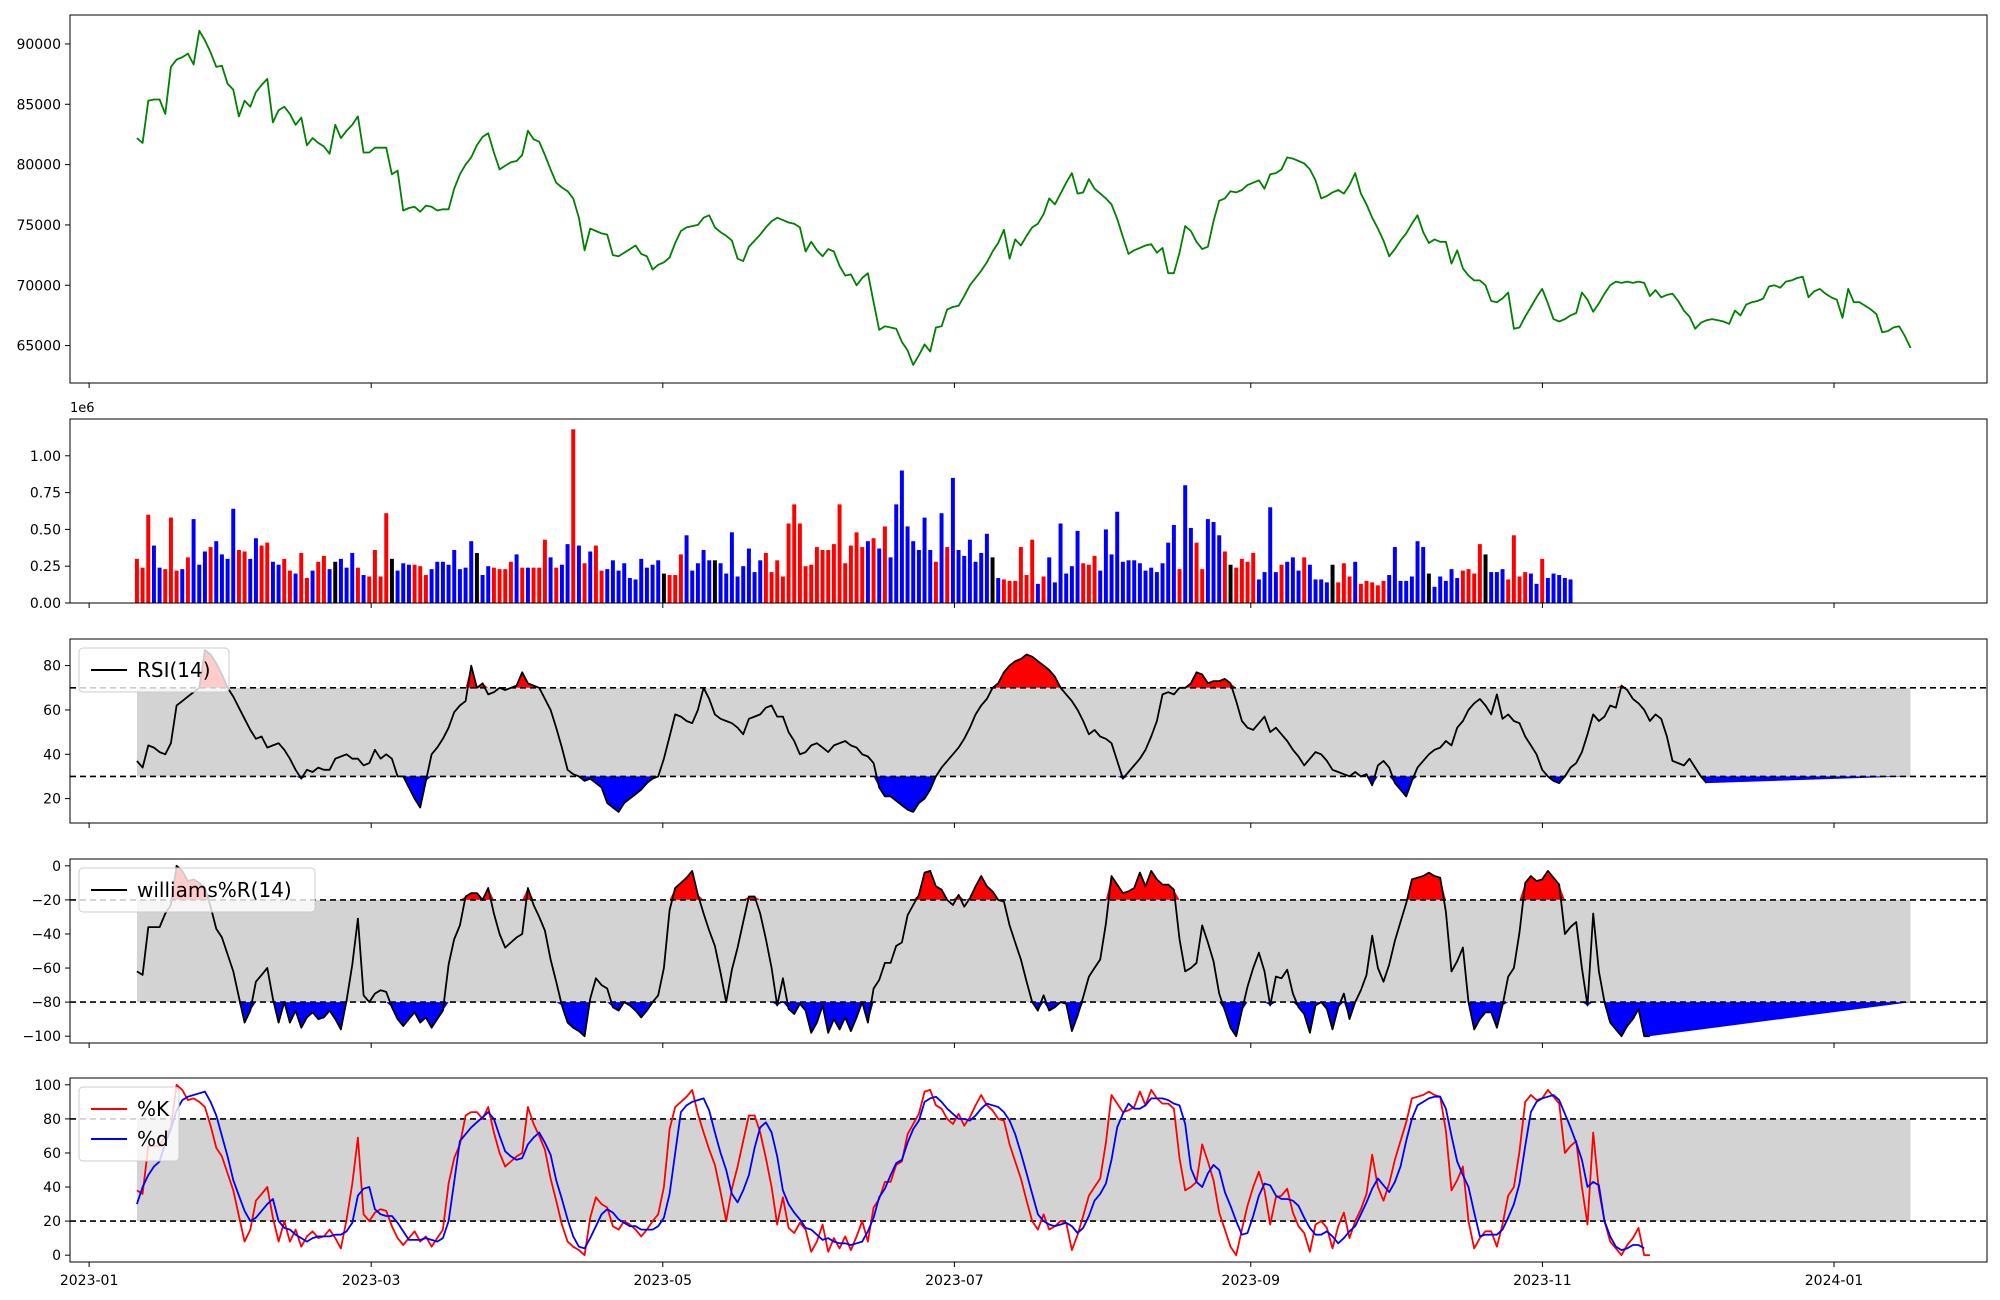 The width and height of the screenshot is (2000, 1300). I want to click on stochastic-legend-label: %d, so click(153, 1139).